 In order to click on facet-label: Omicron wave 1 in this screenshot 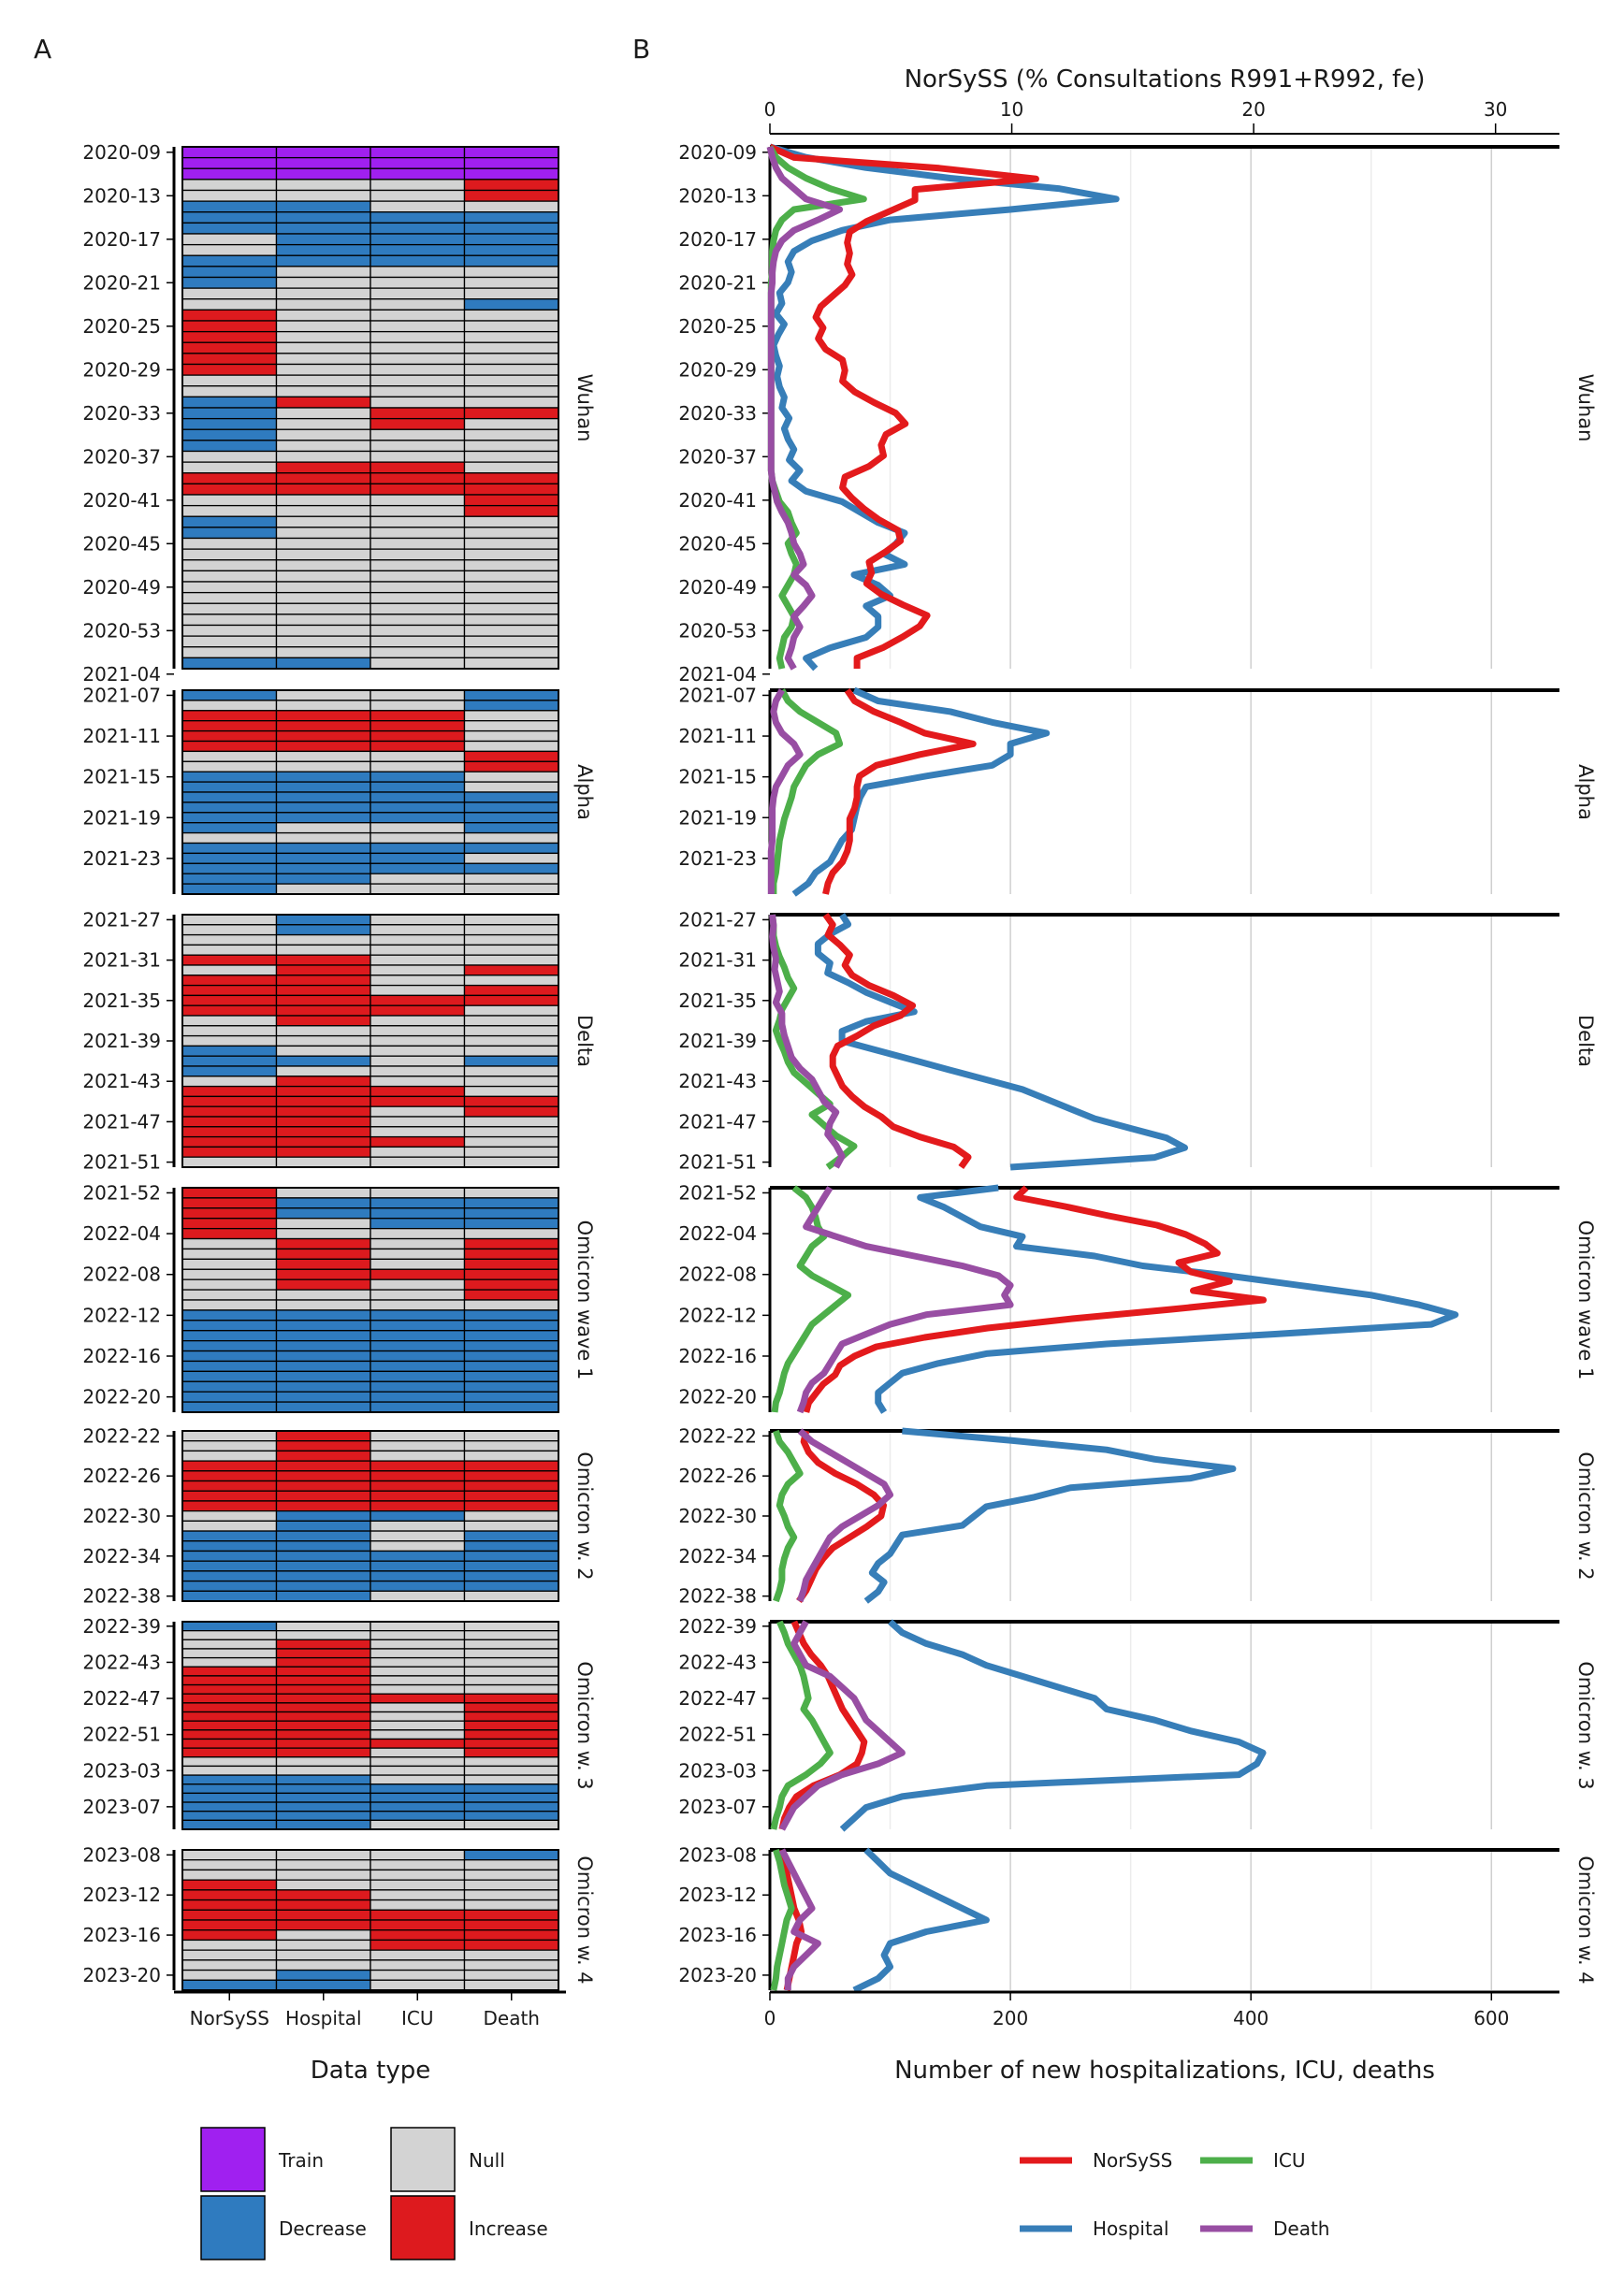, I will do `click(584, 1300)`.